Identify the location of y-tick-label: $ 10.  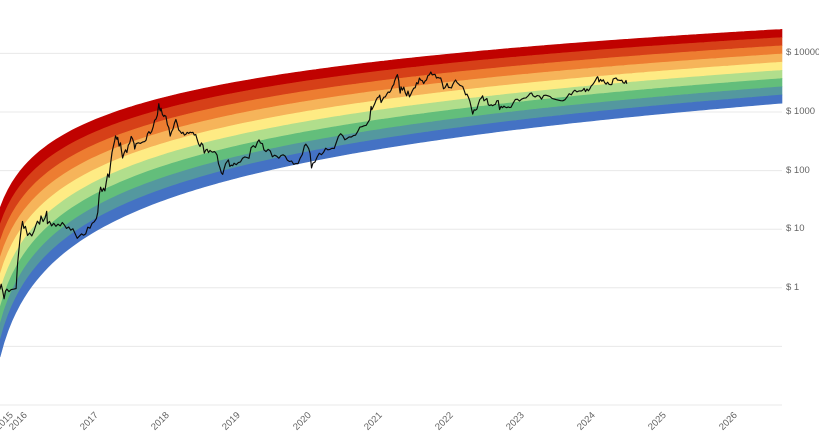
(795, 228).